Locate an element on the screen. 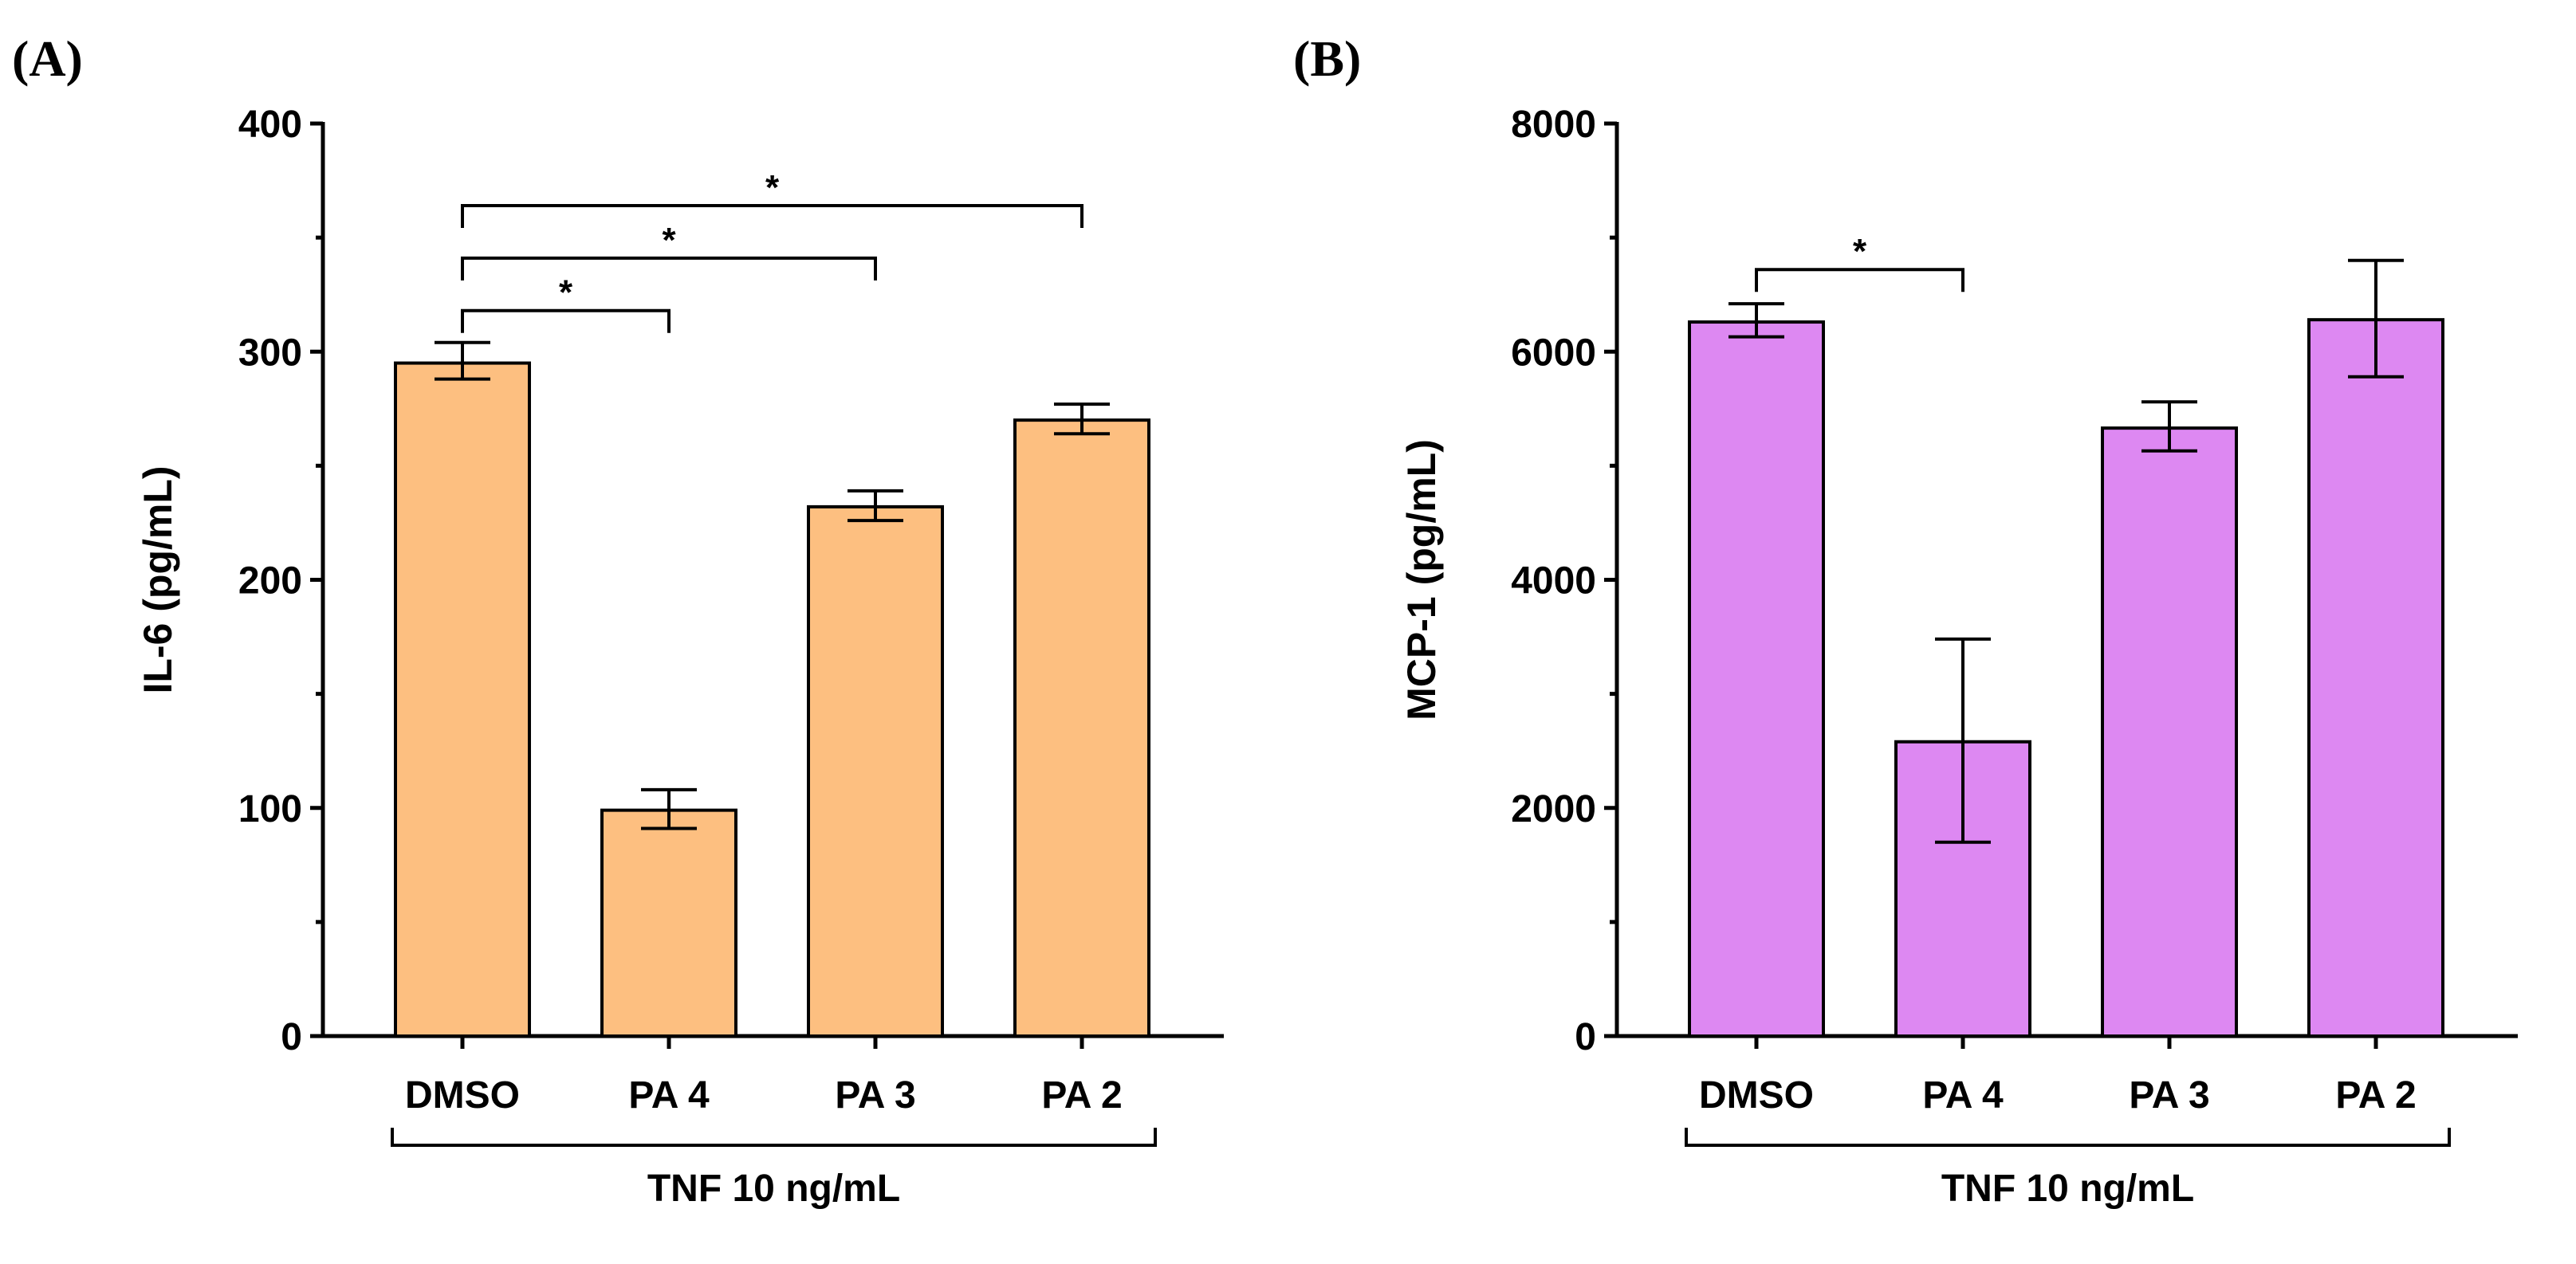  y-tick-label: 8000 is located at coordinates (1554, 125).